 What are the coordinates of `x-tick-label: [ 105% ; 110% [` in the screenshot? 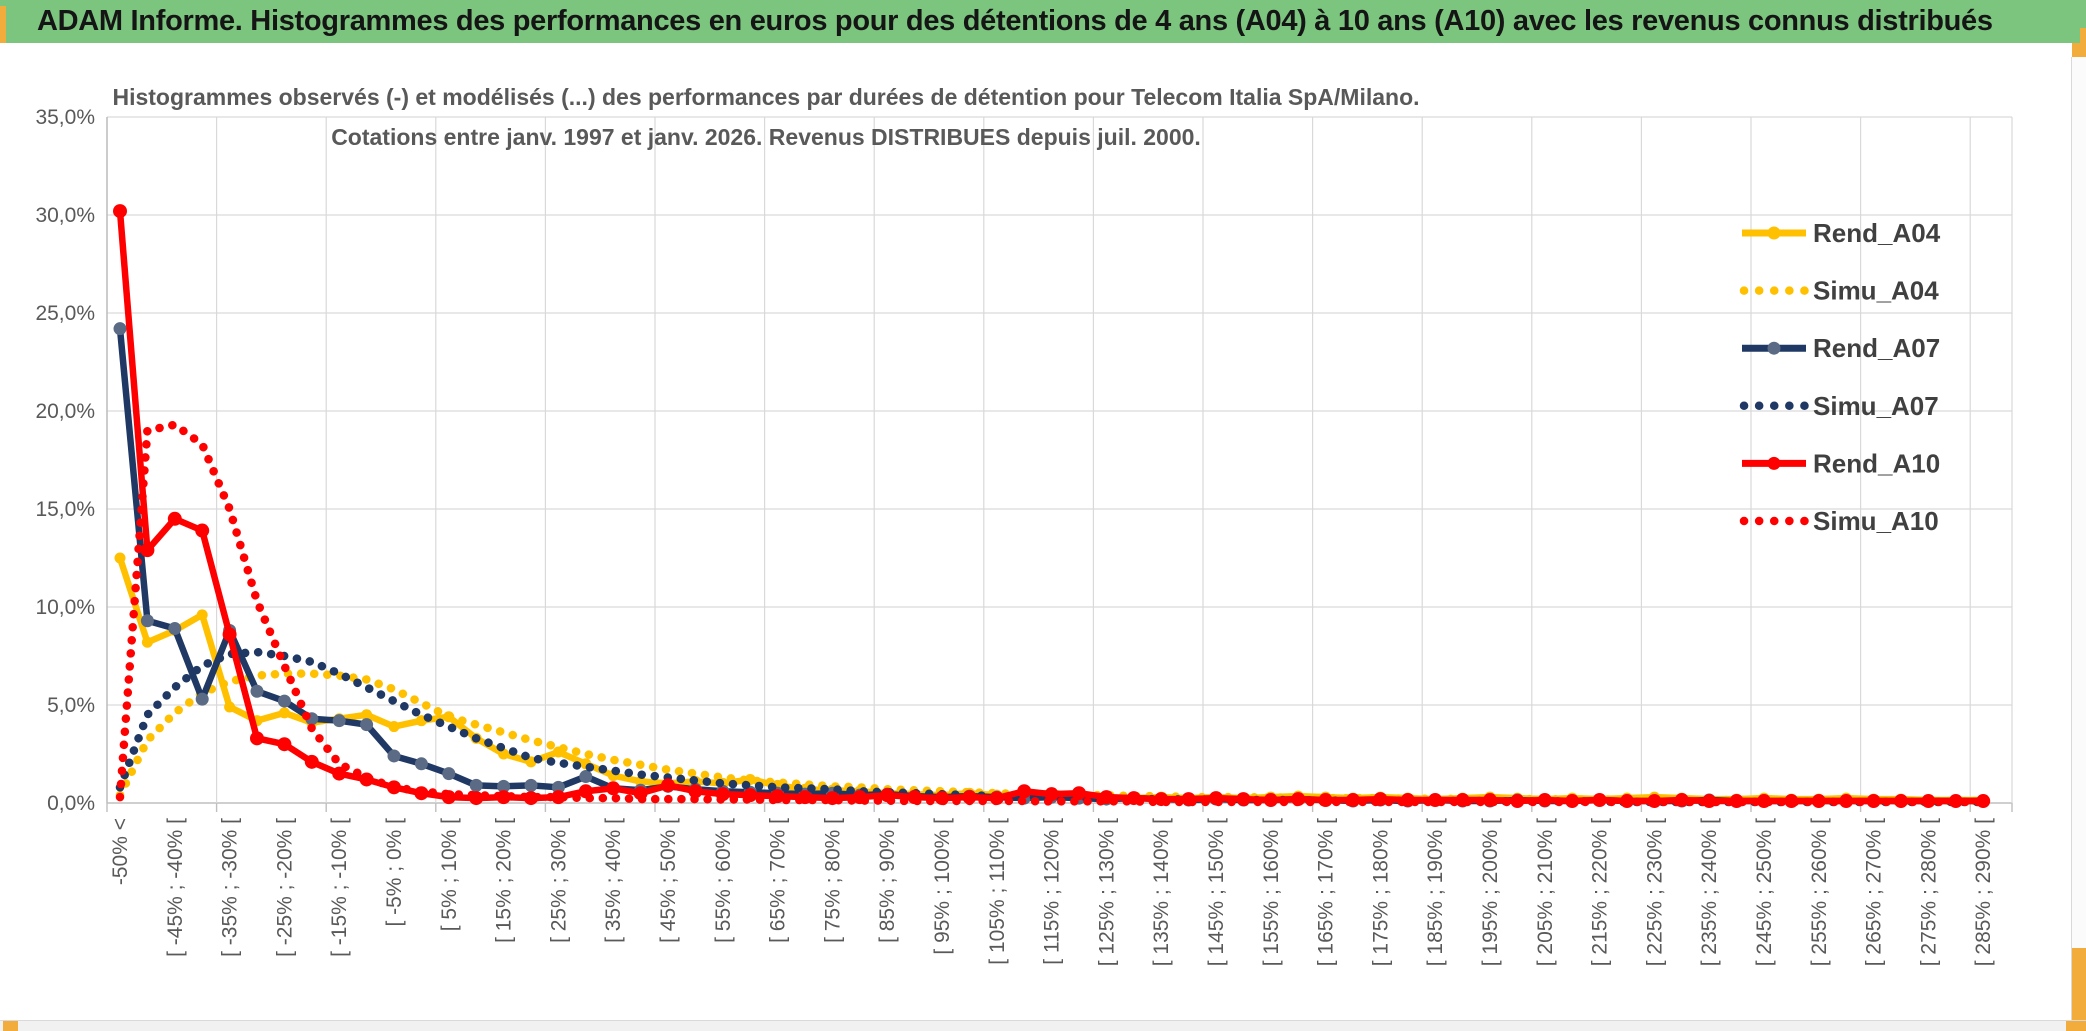 It's located at (997, 891).